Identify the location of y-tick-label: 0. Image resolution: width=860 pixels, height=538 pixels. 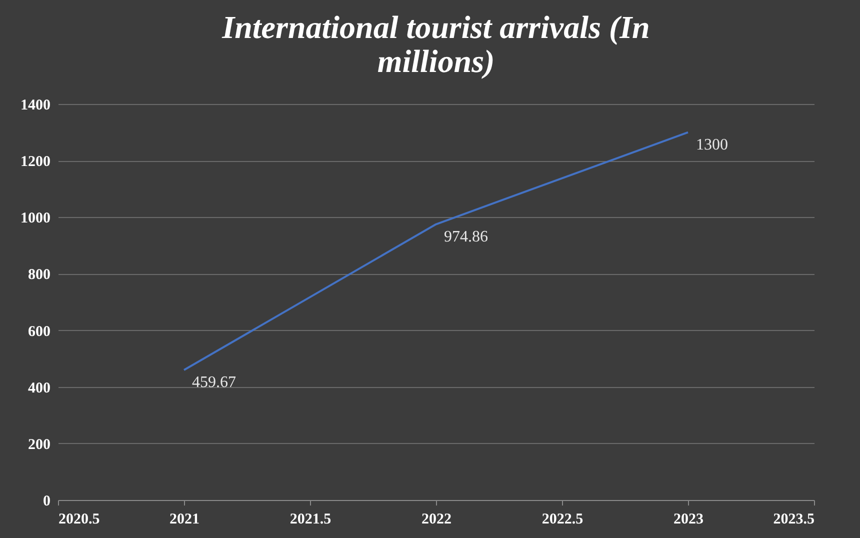
(46, 502).